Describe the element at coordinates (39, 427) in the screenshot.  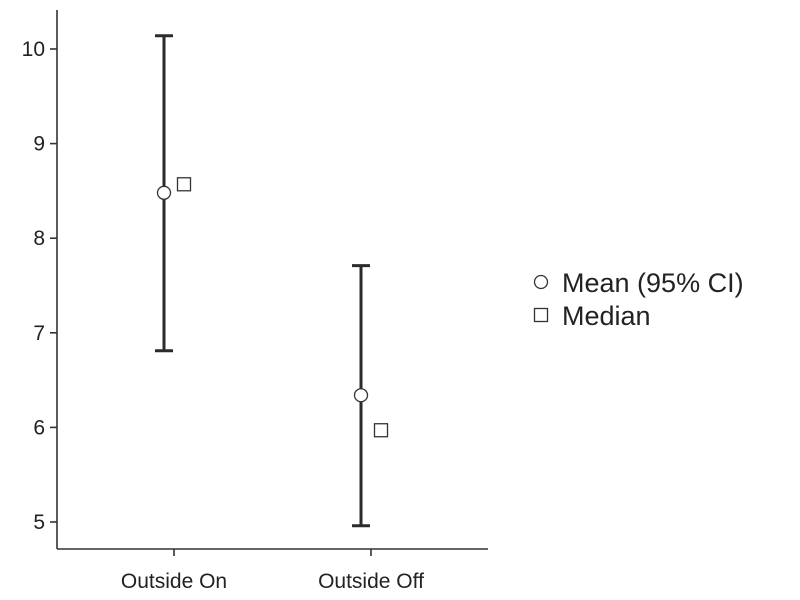
I see `y-tick-label: 6` at that location.